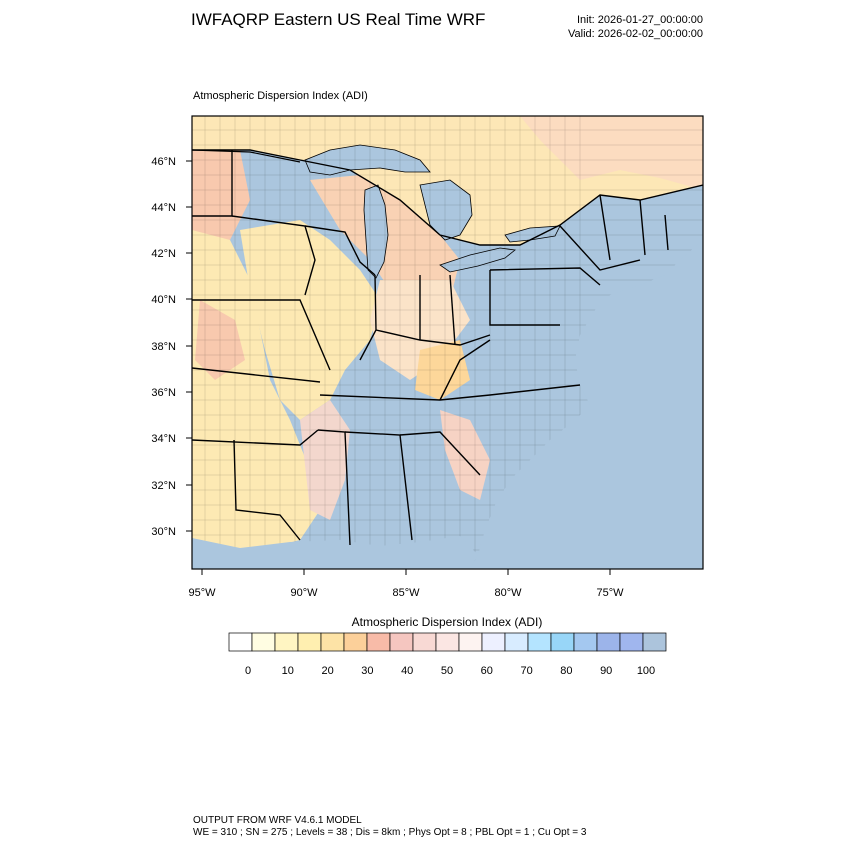 The image size is (850, 850). What do you see at coordinates (163, 486) in the screenshot?
I see `lat-label: 32°N` at bounding box center [163, 486].